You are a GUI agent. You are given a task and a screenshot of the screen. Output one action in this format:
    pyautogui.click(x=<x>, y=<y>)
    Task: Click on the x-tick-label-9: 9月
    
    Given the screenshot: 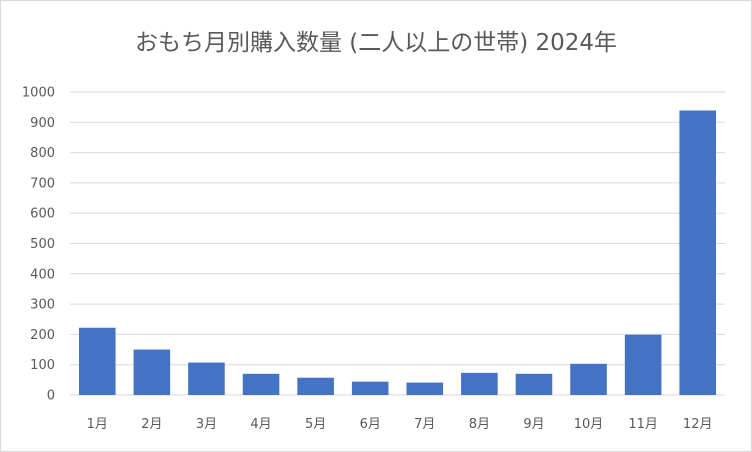 What is the action you would take?
    pyautogui.click(x=533, y=424)
    